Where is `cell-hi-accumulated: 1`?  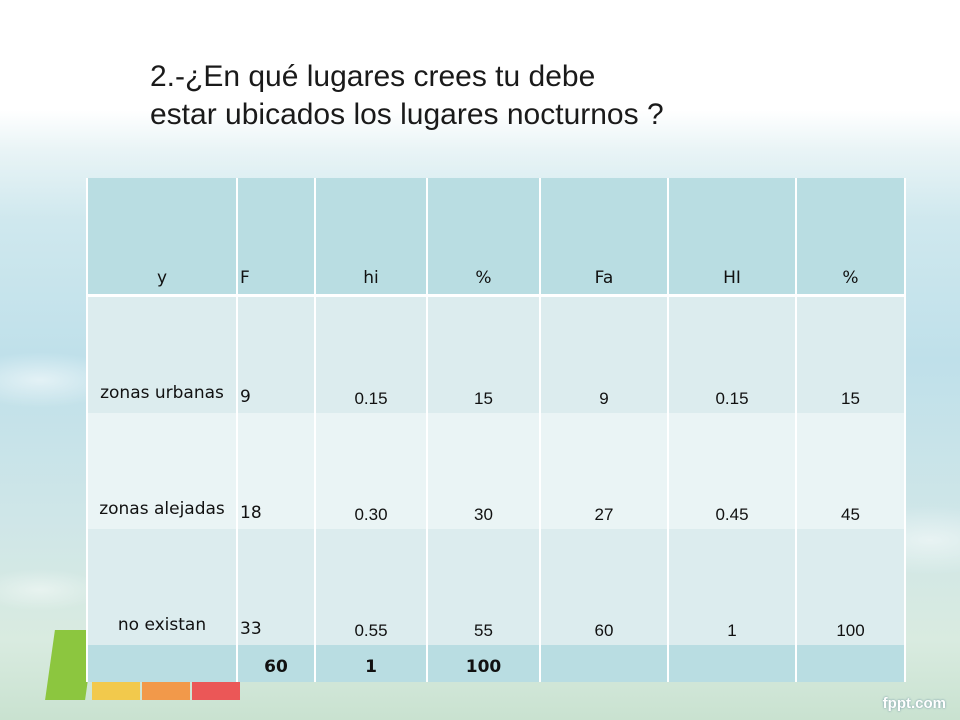
cell-hi-accumulated: 1 is located at coordinates (732, 587).